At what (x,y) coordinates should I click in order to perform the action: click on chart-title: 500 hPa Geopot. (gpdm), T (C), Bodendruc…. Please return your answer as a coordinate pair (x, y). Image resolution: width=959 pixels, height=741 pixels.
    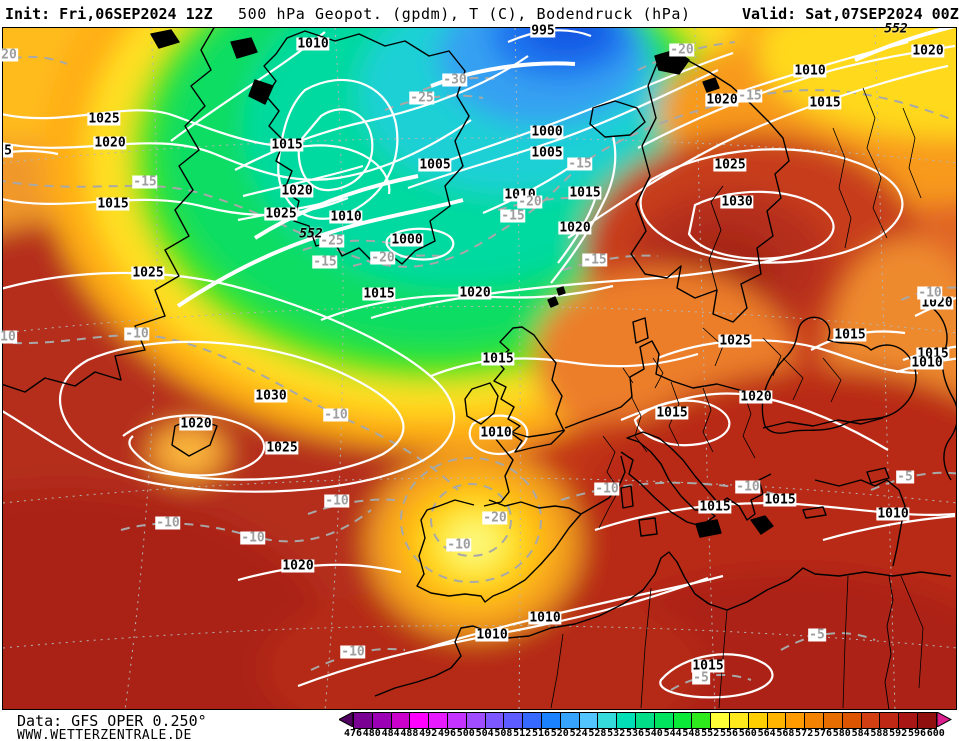
    Looking at the image, I should click on (464, 14).